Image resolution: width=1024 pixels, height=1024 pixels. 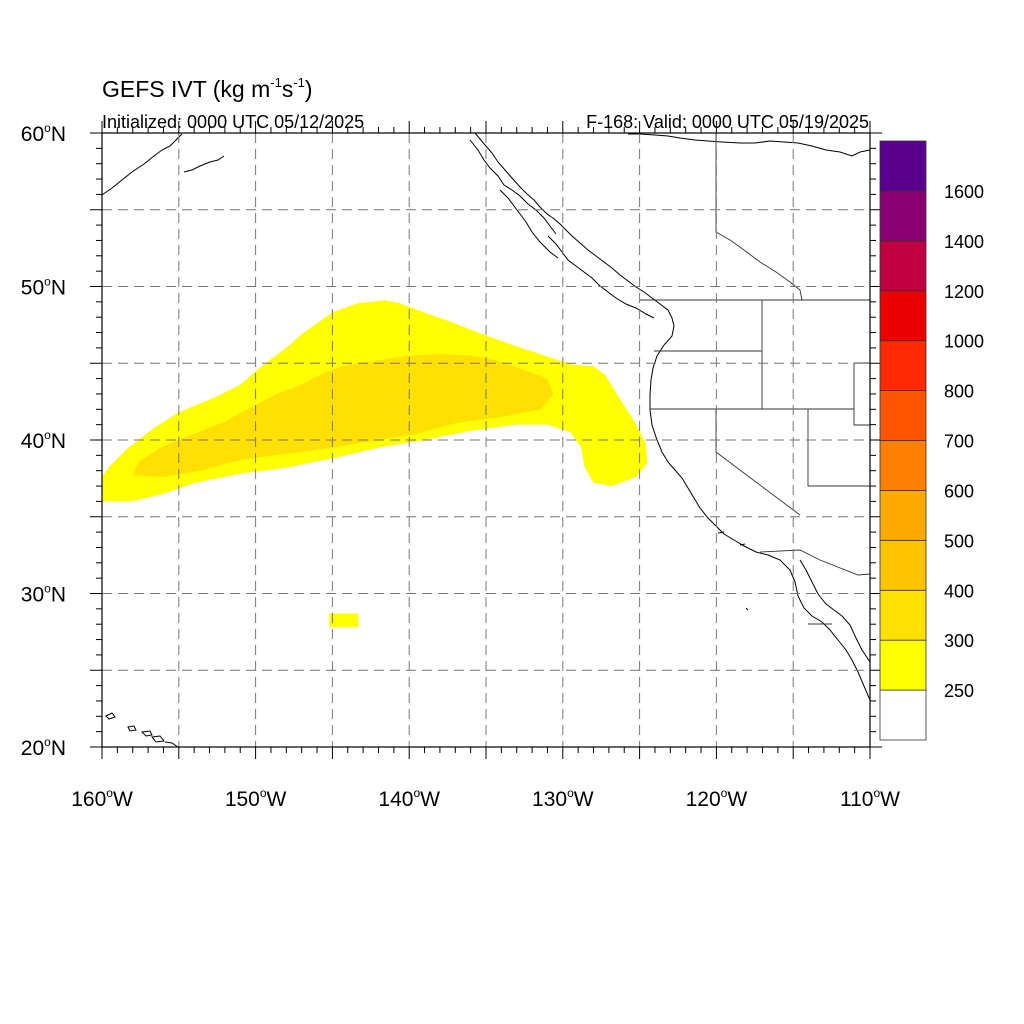 What do you see at coordinates (563, 798) in the screenshot?
I see `lon-label-130W: 130oW` at bounding box center [563, 798].